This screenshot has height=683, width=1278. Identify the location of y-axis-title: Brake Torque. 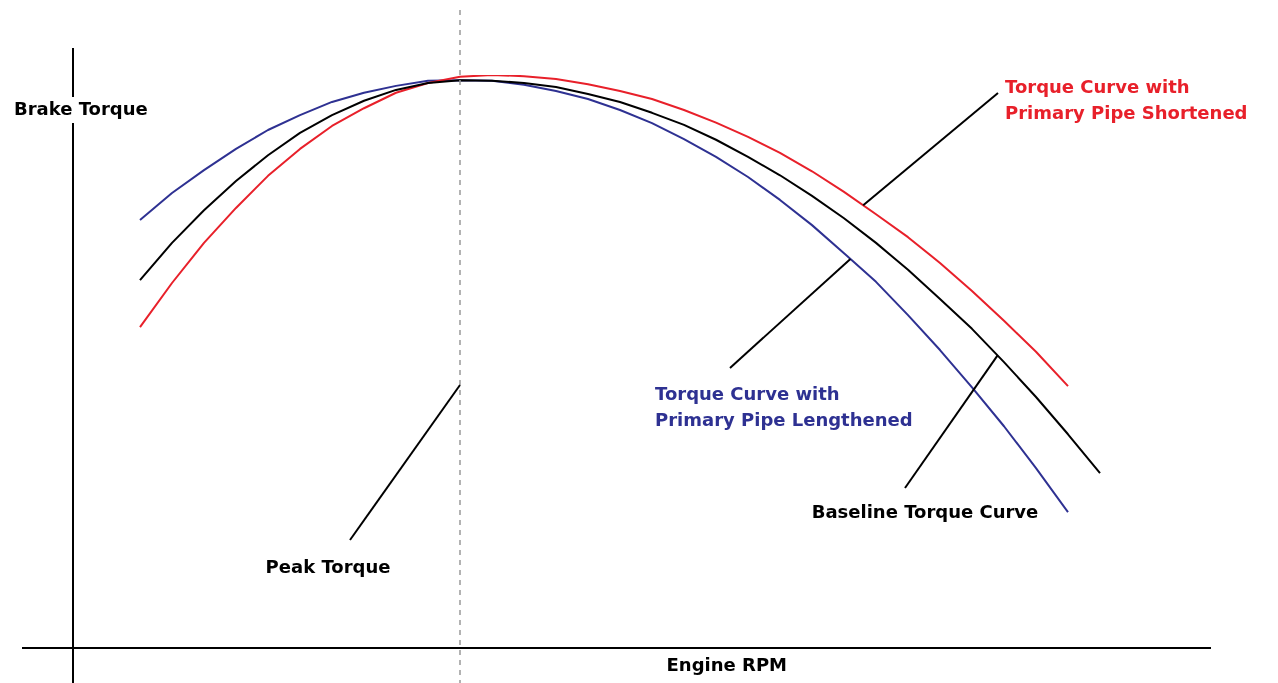
(81, 108).